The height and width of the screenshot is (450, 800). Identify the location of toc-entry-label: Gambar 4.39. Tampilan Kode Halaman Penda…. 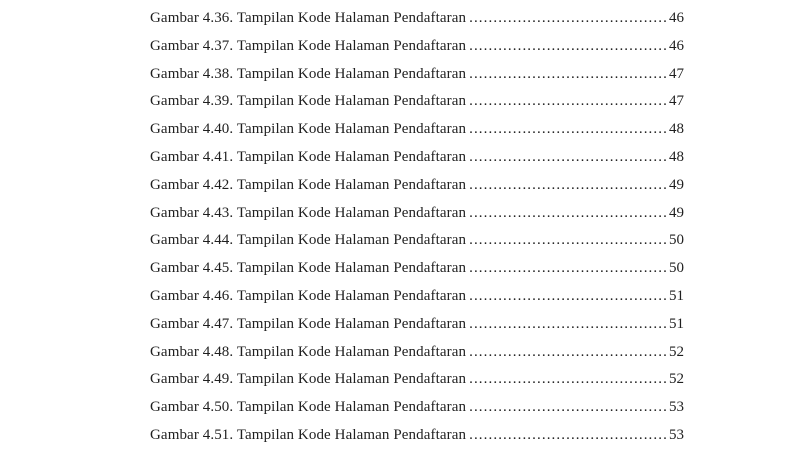
(308, 101).